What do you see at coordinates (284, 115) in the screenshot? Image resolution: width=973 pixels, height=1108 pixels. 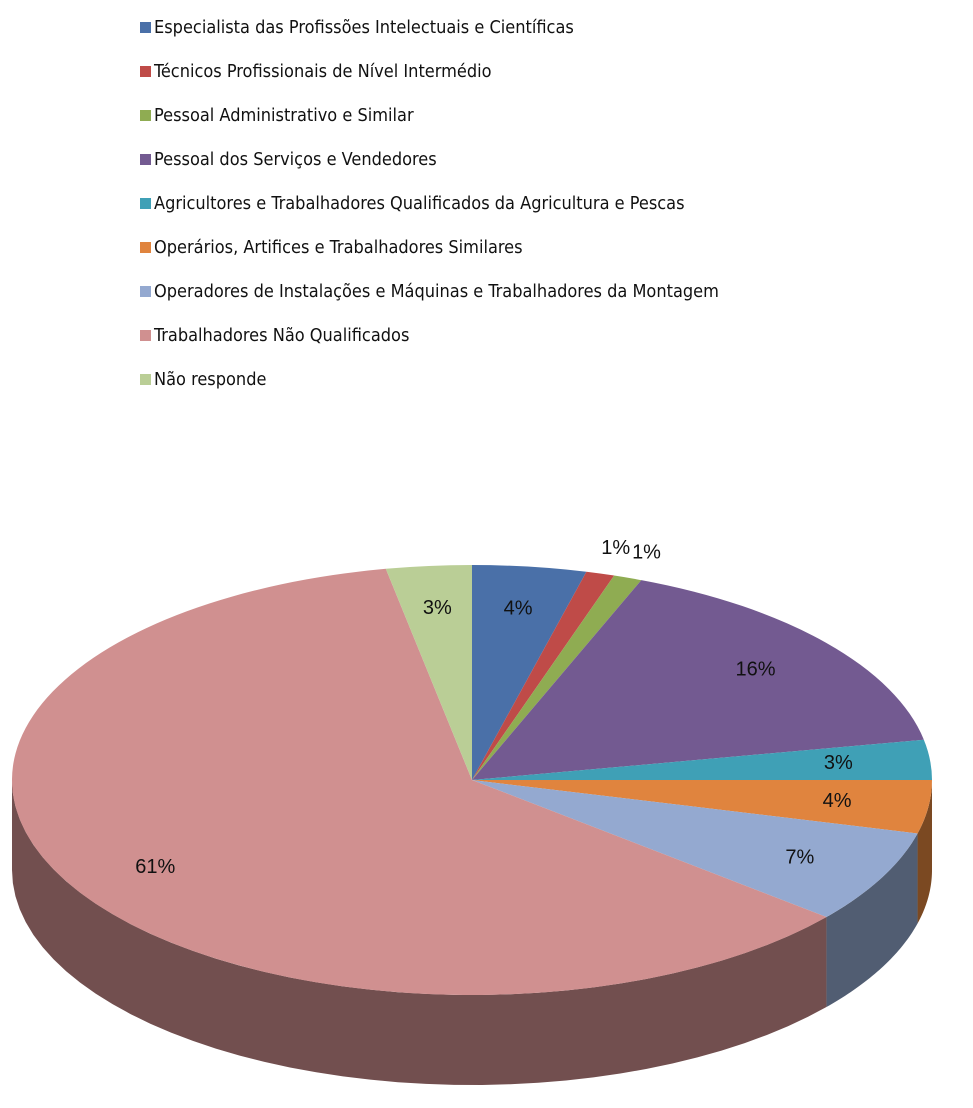 I see `legend-label: Pessoal Administrativo e Similar` at bounding box center [284, 115].